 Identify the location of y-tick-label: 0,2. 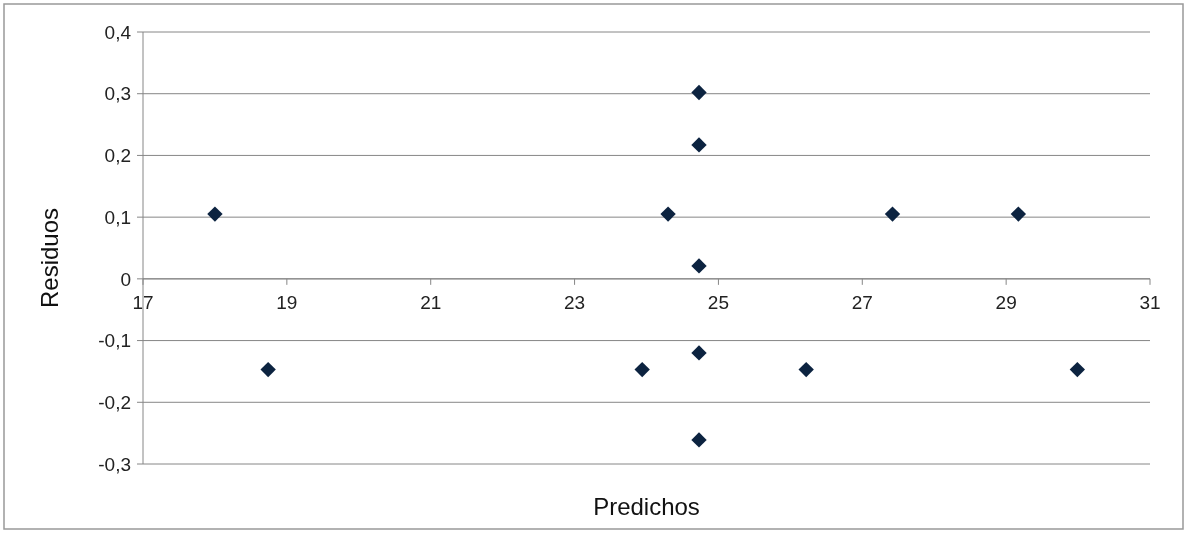
(117, 156).